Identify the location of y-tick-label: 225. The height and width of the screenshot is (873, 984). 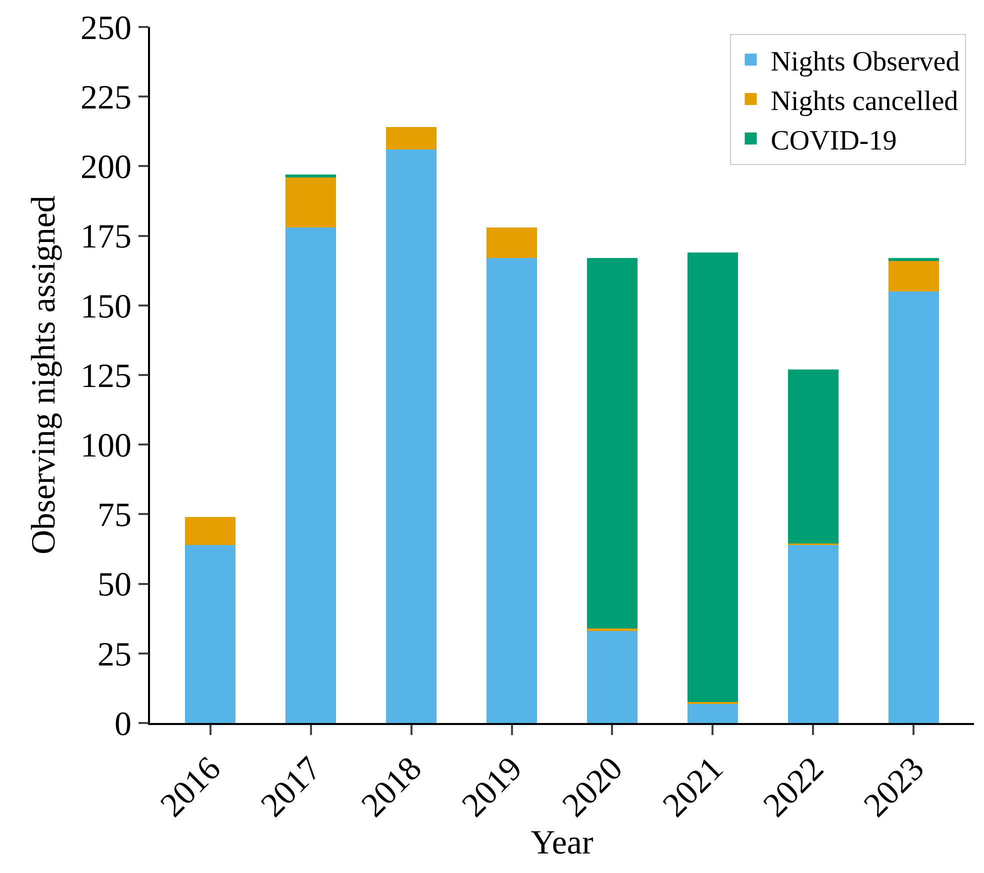
(106, 98).